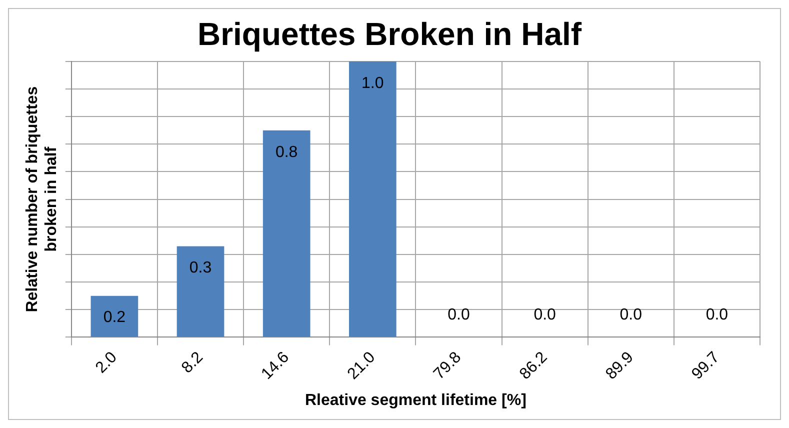  What do you see at coordinates (192, 362) in the screenshot?
I see `x-tick-label: 8.2` at bounding box center [192, 362].